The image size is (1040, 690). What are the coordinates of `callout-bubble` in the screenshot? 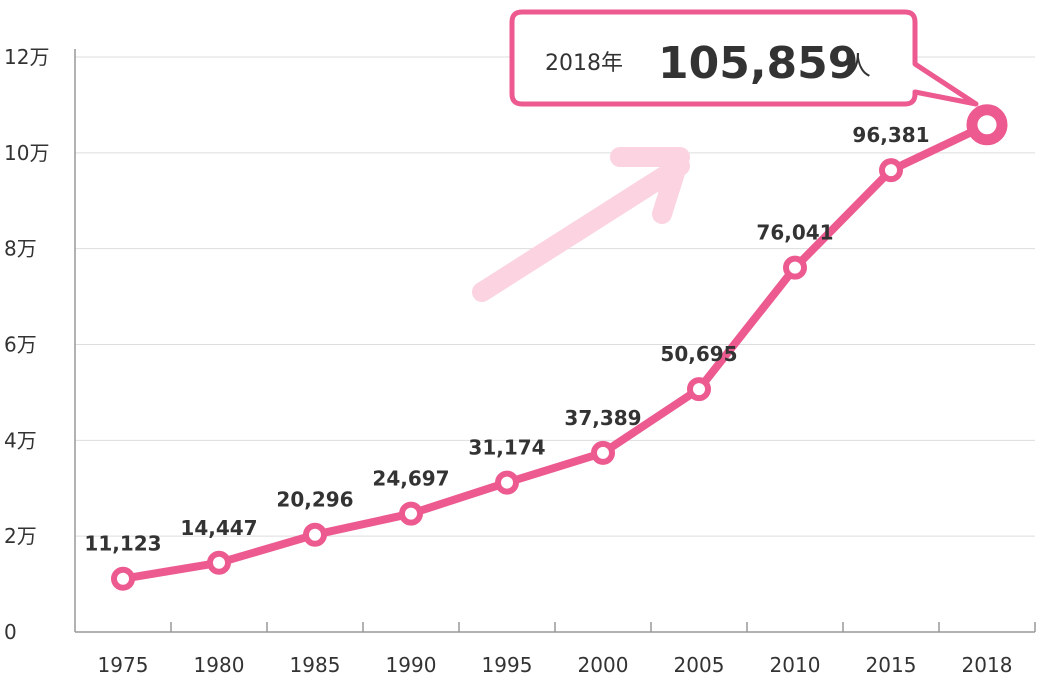 It's located at (744, 58).